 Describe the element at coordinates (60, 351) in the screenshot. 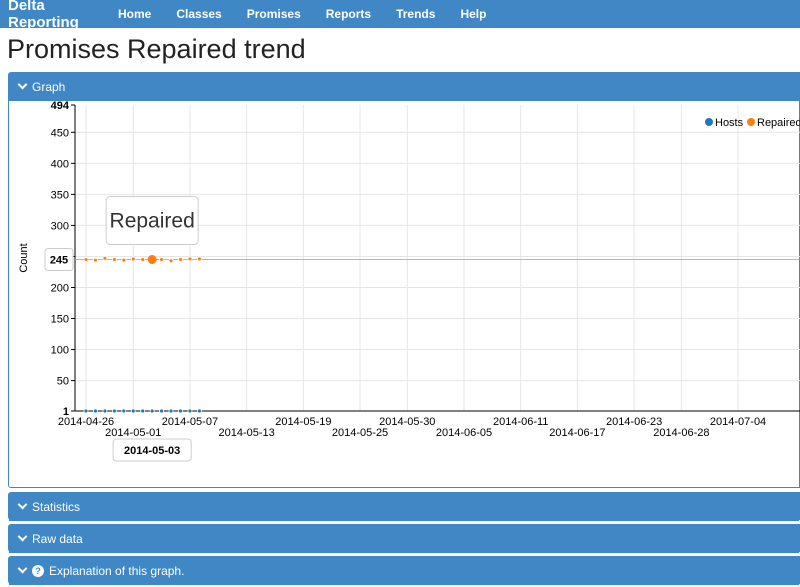

I see `y-tick-label: 100` at that location.